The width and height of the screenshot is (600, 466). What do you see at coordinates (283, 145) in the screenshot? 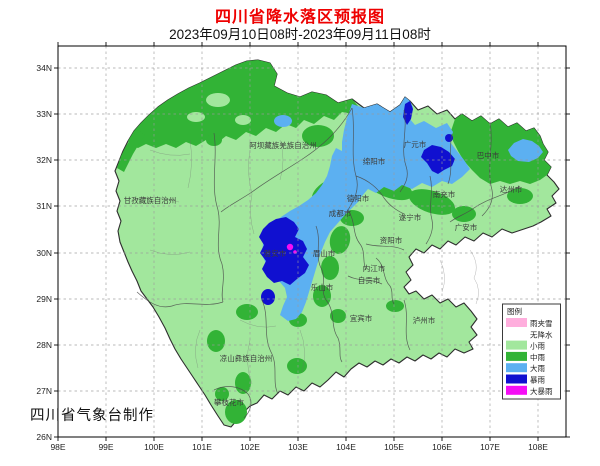
I see `city-label: 阿坝藏族羌族自治州` at bounding box center [283, 145].